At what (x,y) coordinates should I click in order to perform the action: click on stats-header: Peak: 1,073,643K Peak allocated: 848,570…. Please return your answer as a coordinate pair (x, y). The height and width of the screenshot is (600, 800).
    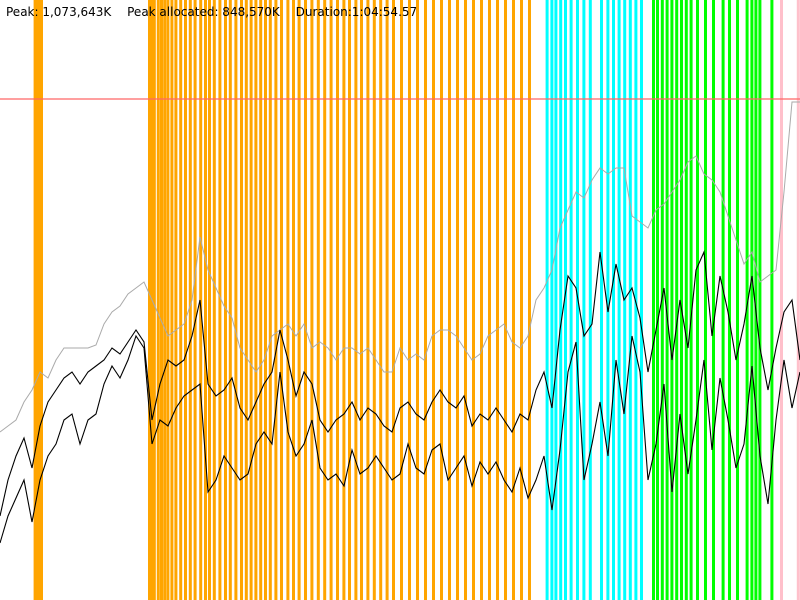
    Looking at the image, I should click on (217, 12).